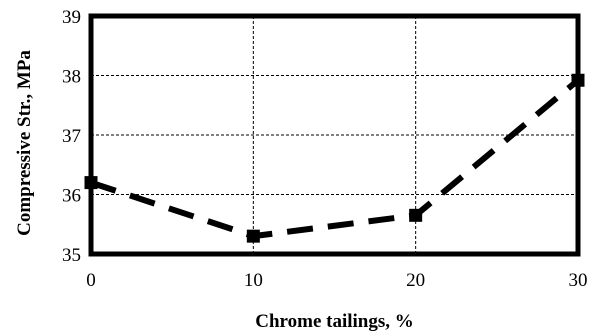 This screenshot has width=592, height=334. Describe the element at coordinates (334, 321) in the screenshot. I see `x-axis-title: Chrome tailings, %` at that location.